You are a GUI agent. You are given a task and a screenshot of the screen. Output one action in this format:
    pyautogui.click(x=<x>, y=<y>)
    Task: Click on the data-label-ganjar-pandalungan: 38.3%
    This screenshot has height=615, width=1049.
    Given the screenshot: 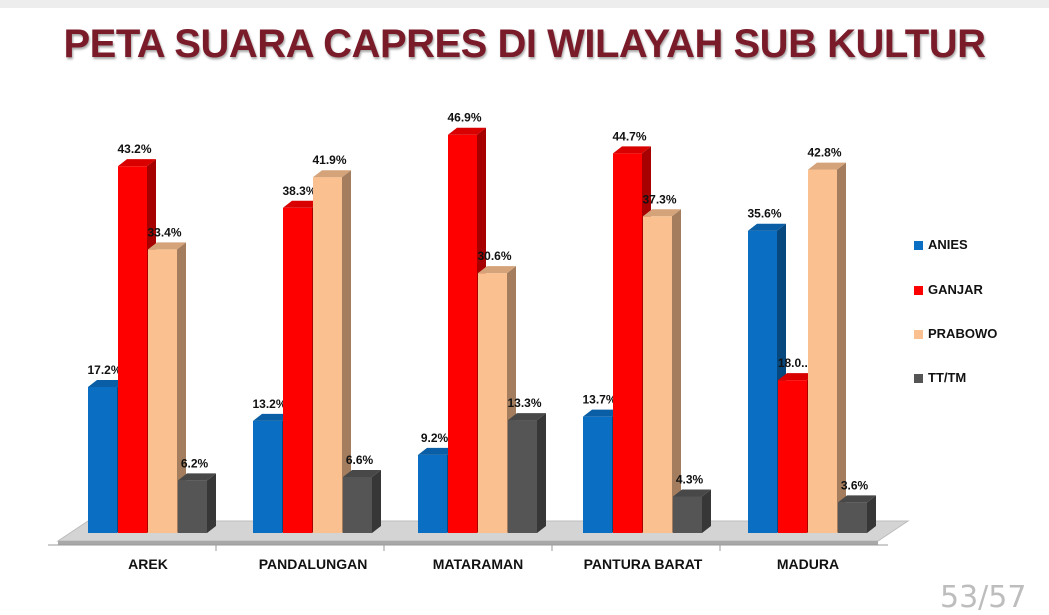 What is the action you would take?
    pyautogui.click(x=299, y=191)
    